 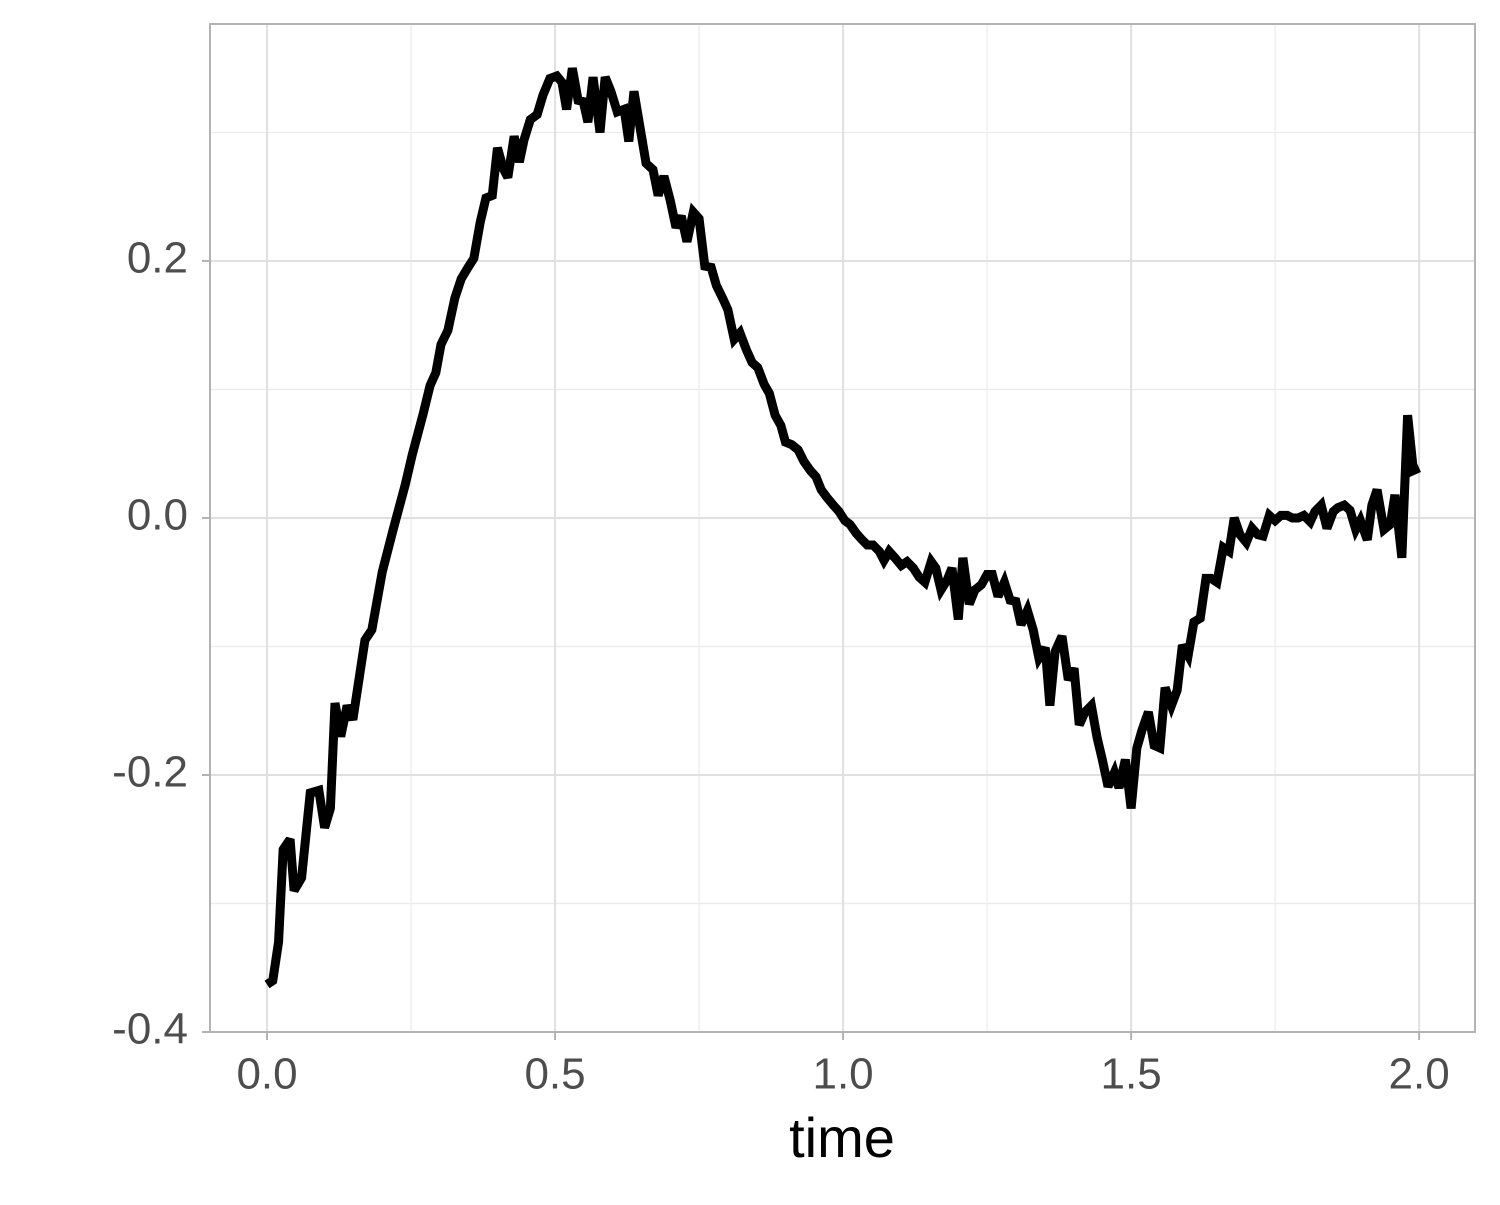 I want to click on y-tick-label: 0.0, so click(x=157, y=515).